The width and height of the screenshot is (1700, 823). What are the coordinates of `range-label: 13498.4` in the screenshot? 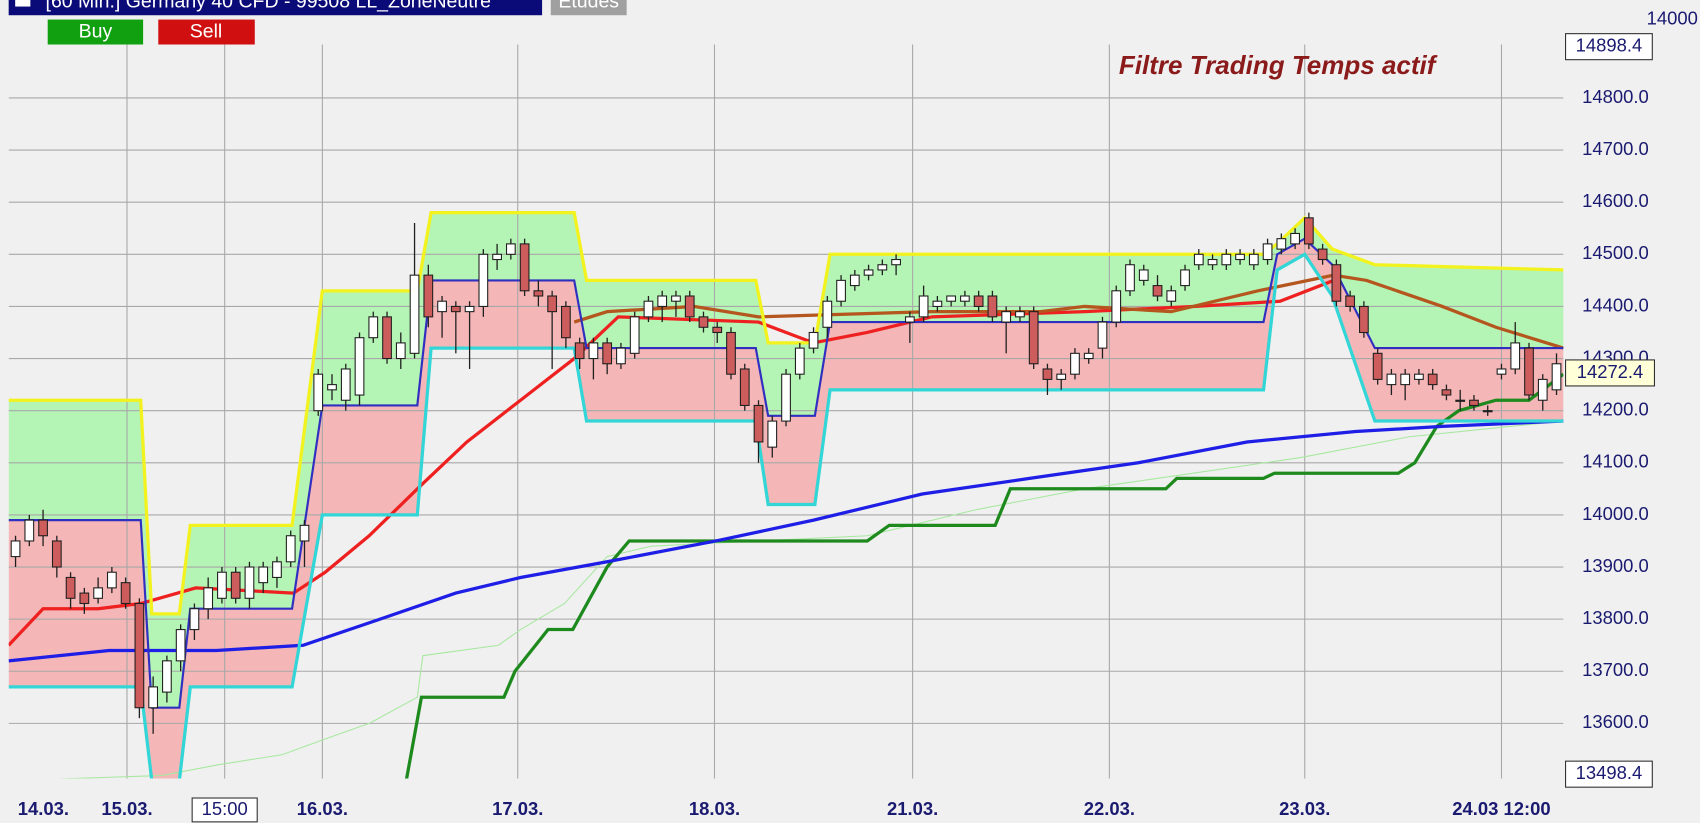 It's located at (1609, 772).